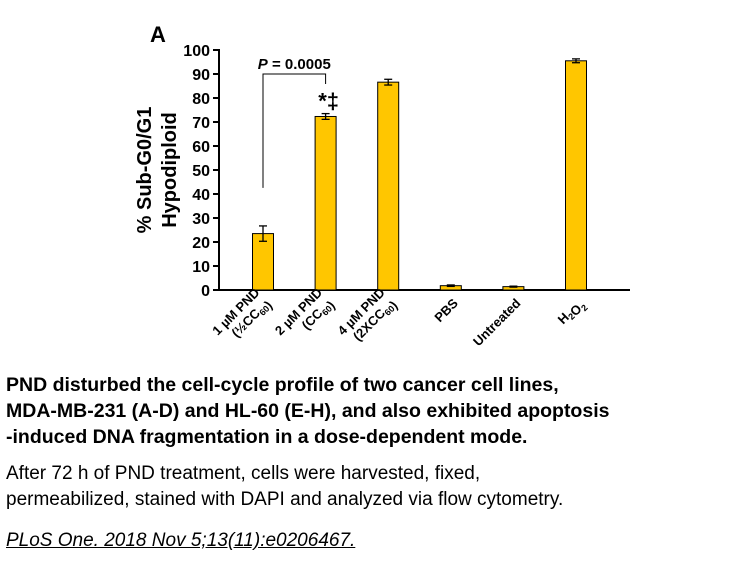  What do you see at coordinates (201, 123) in the screenshot?
I see `y-tick-label: 70` at bounding box center [201, 123].